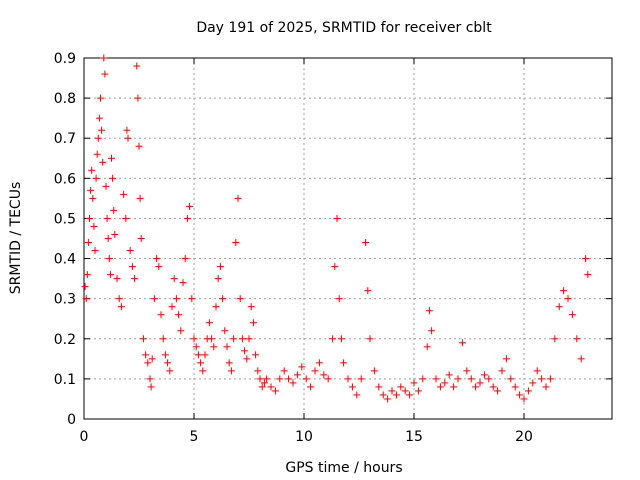 This screenshot has width=640, height=480. I want to click on x-tick-label: 0, so click(84, 437).